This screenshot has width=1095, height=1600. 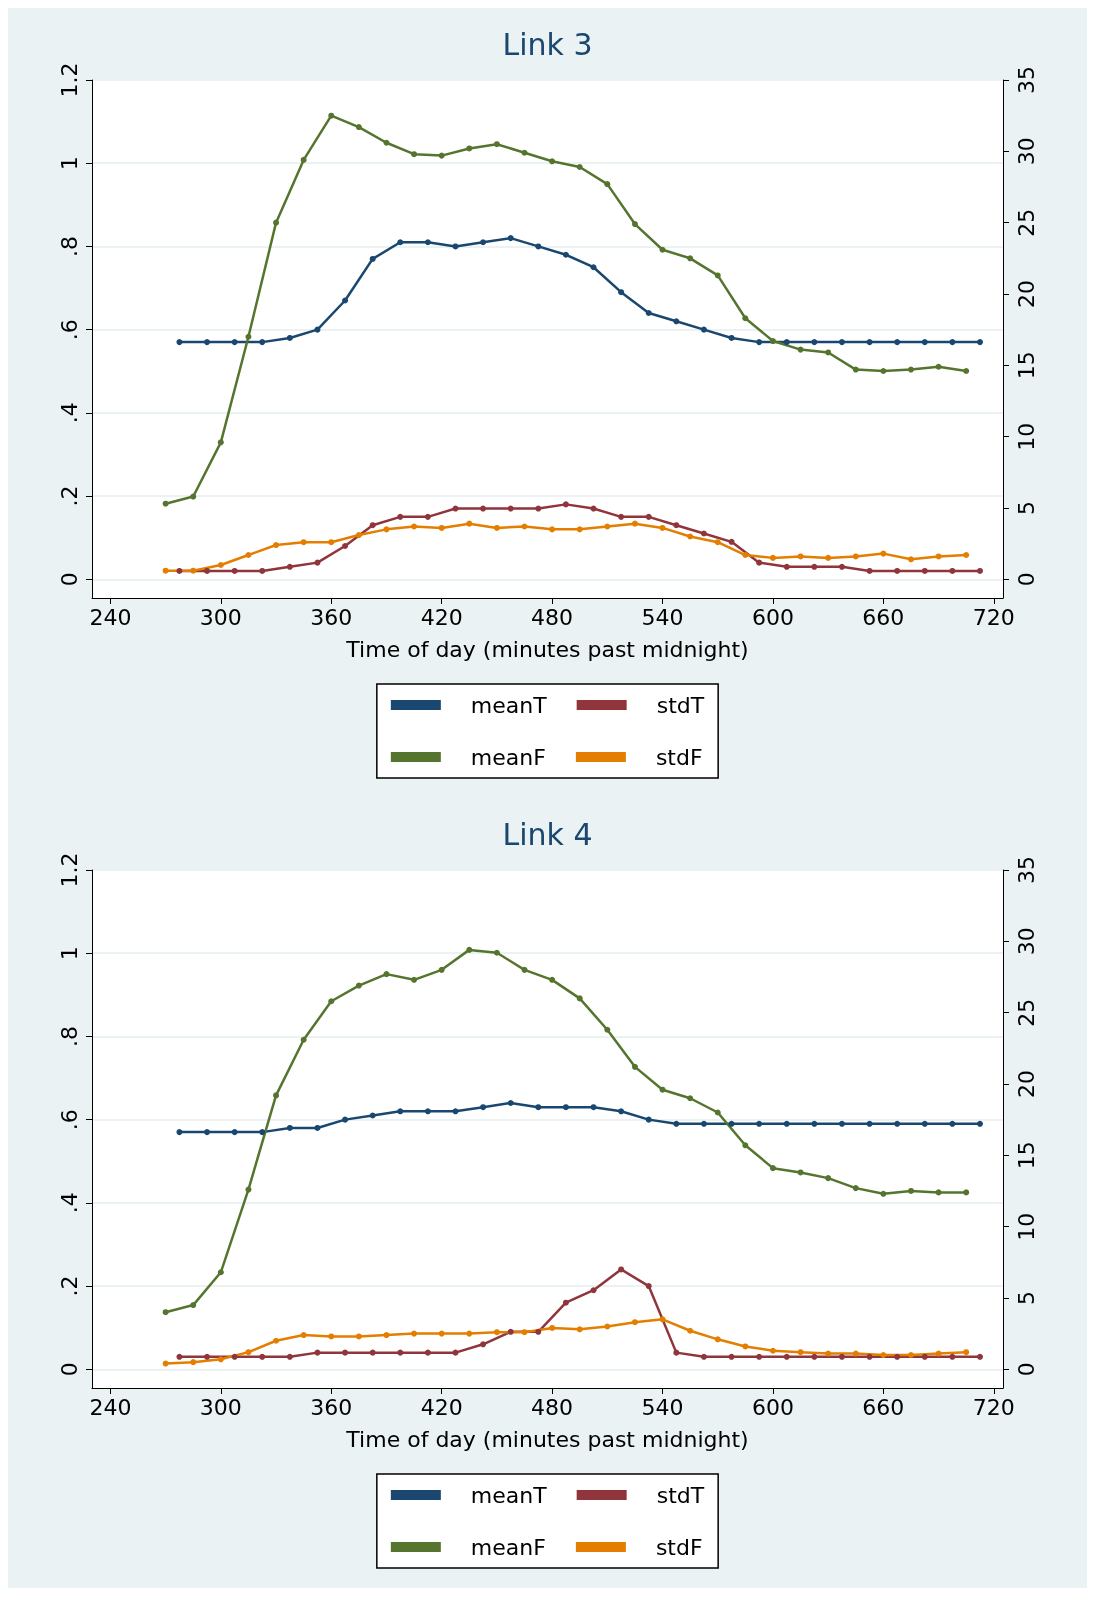 What do you see at coordinates (1026, 80) in the screenshot?
I see `y2-tick-label: 35` at bounding box center [1026, 80].